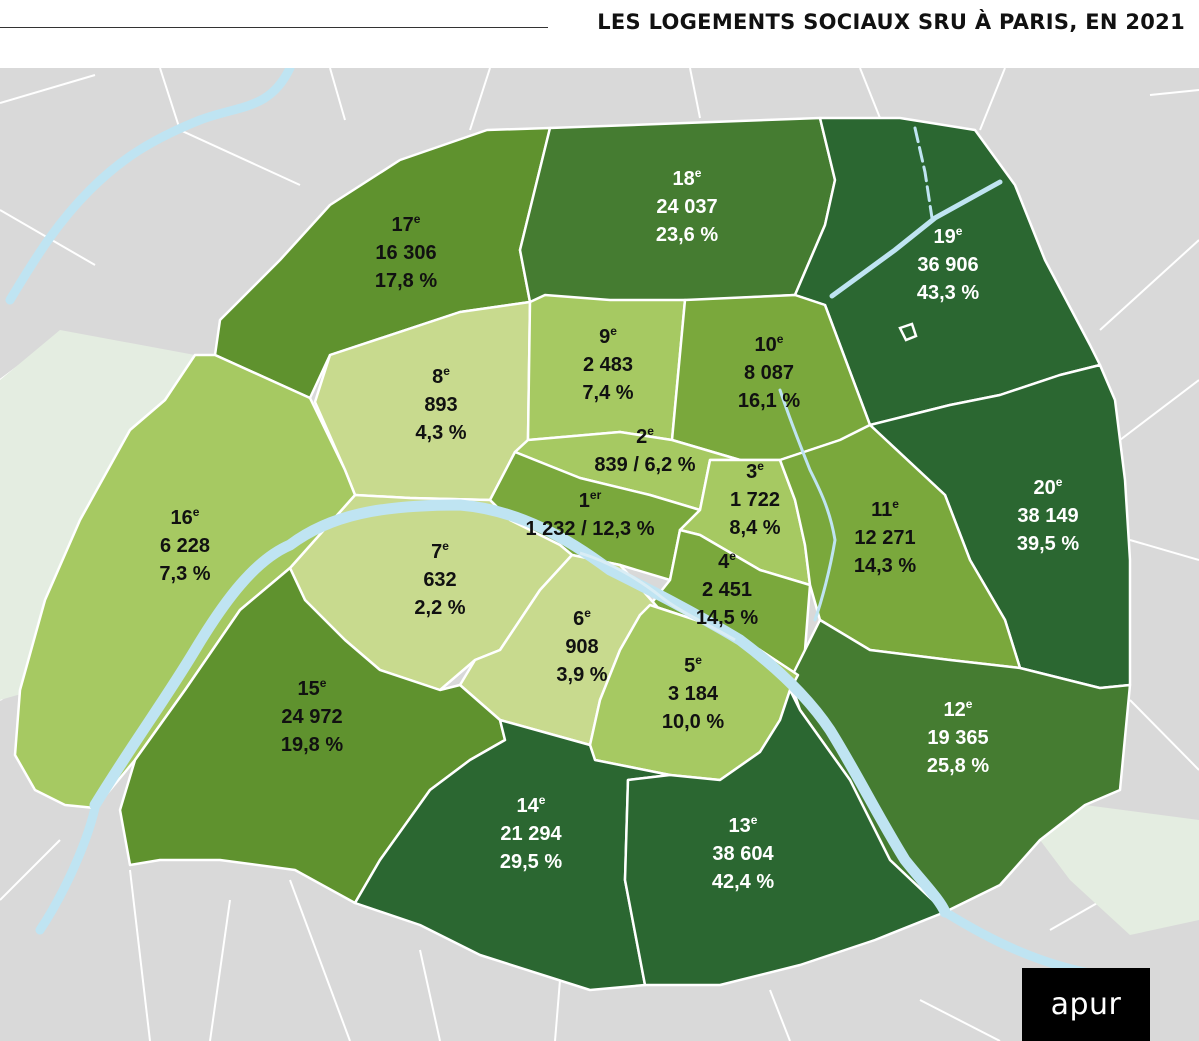  What do you see at coordinates (755, 471) in the screenshot?
I see `arr-3-number: 3e` at bounding box center [755, 471].